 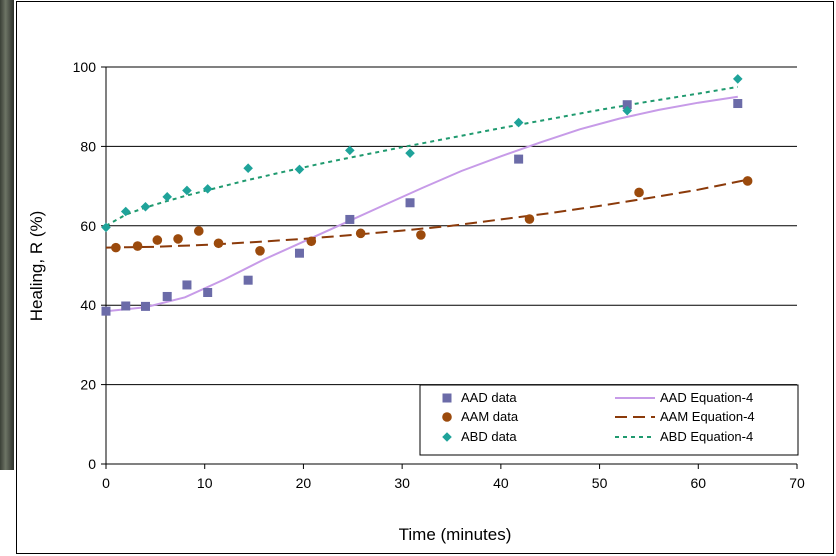 I want to click on legend-label: AAM Equation-4, so click(x=707, y=416).